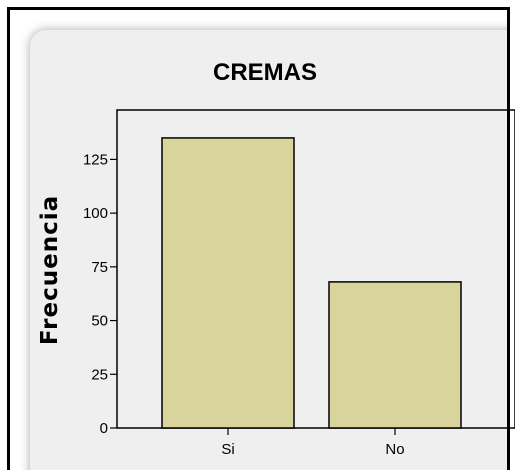 This screenshot has width=515, height=470. What do you see at coordinates (99, 321) in the screenshot?
I see `y-tick-label: 50` at bounding box center [99, 321].